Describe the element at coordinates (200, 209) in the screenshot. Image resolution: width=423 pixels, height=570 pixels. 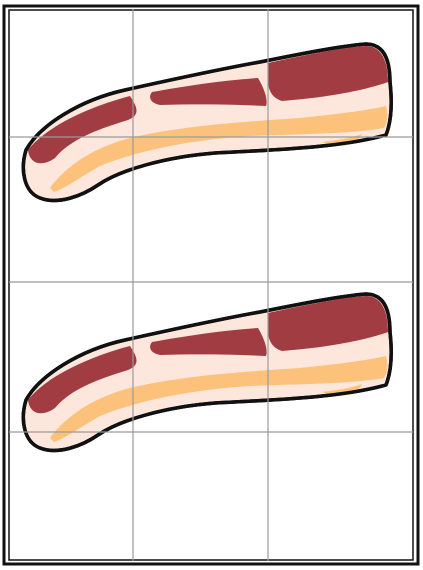
I see `grid-cell-r2-c2` at that location.